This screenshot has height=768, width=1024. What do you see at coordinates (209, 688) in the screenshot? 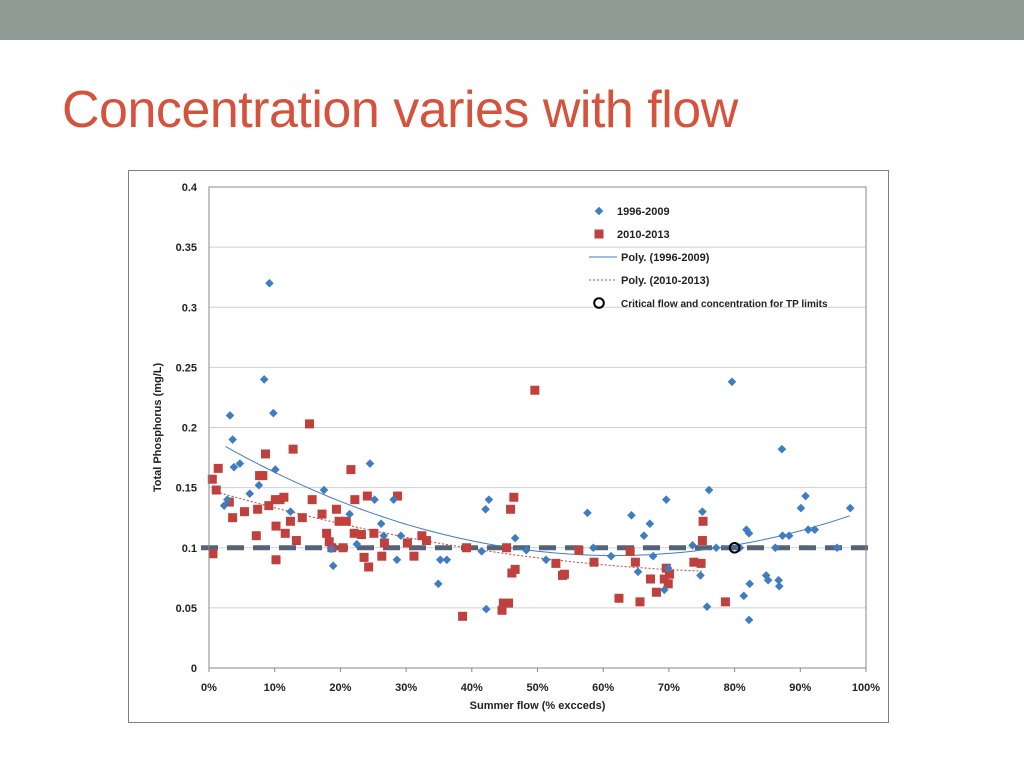
I see `x-tick-label: 0%` at bounding box center [209, 688].